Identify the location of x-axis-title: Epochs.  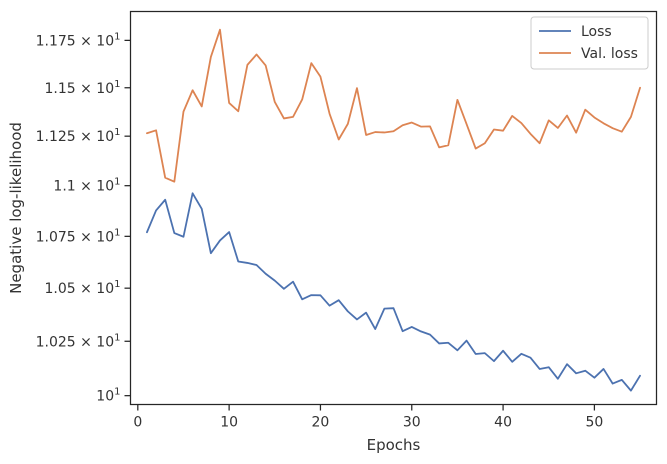
(394, 445).